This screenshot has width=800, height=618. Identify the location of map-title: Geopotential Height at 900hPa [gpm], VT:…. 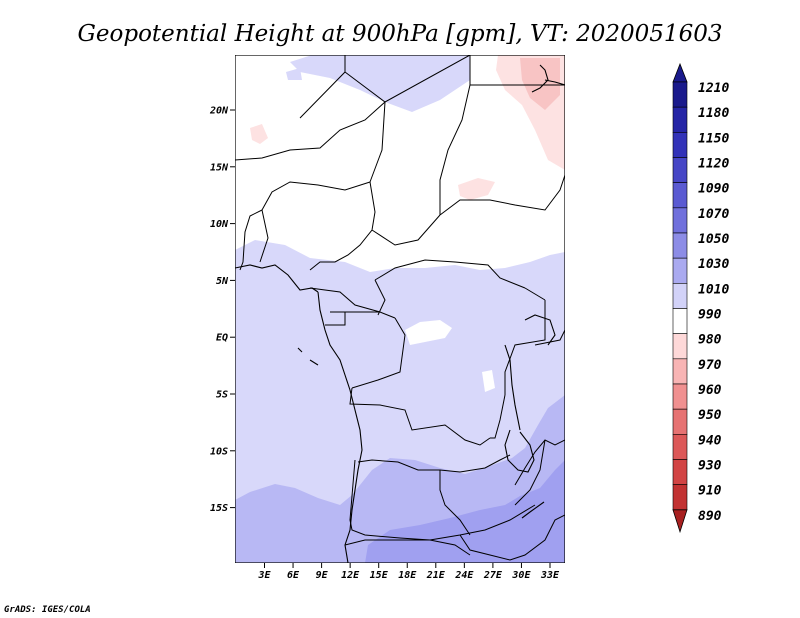
(400, 34).